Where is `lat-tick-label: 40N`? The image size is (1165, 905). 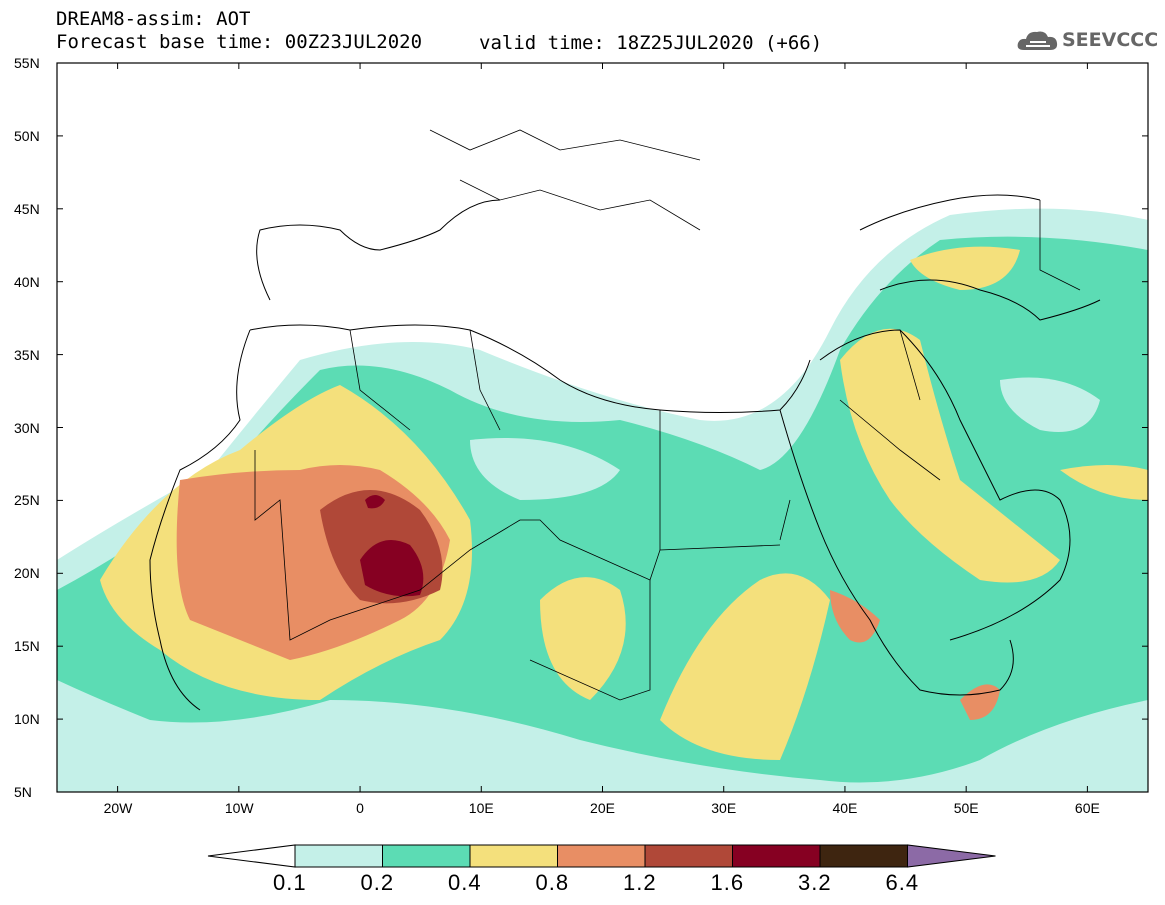 lat-tick-label: 40N is located at coordinates (27, 281).